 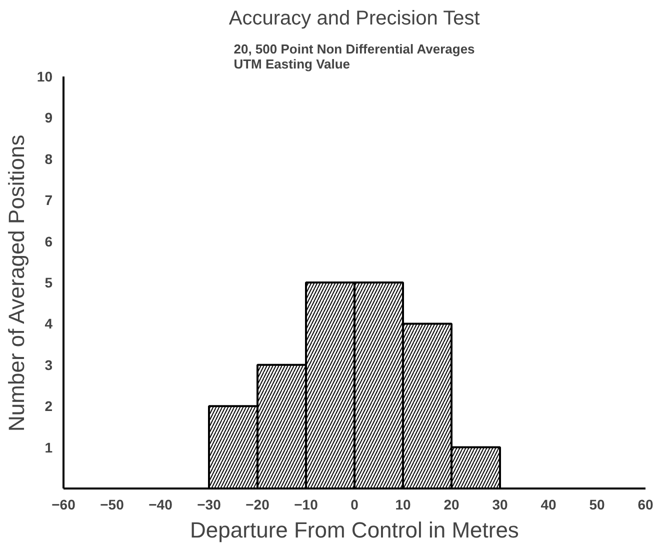 I want to click on x-tick-label: 60, so click(x=646, y=504).